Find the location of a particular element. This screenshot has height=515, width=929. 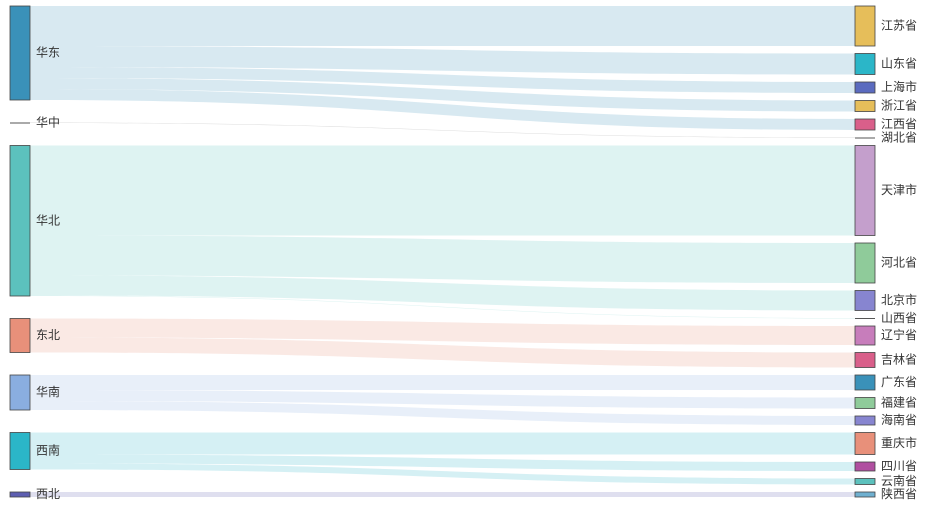

node-label: 上海市 is located at coordinates (899, 86).